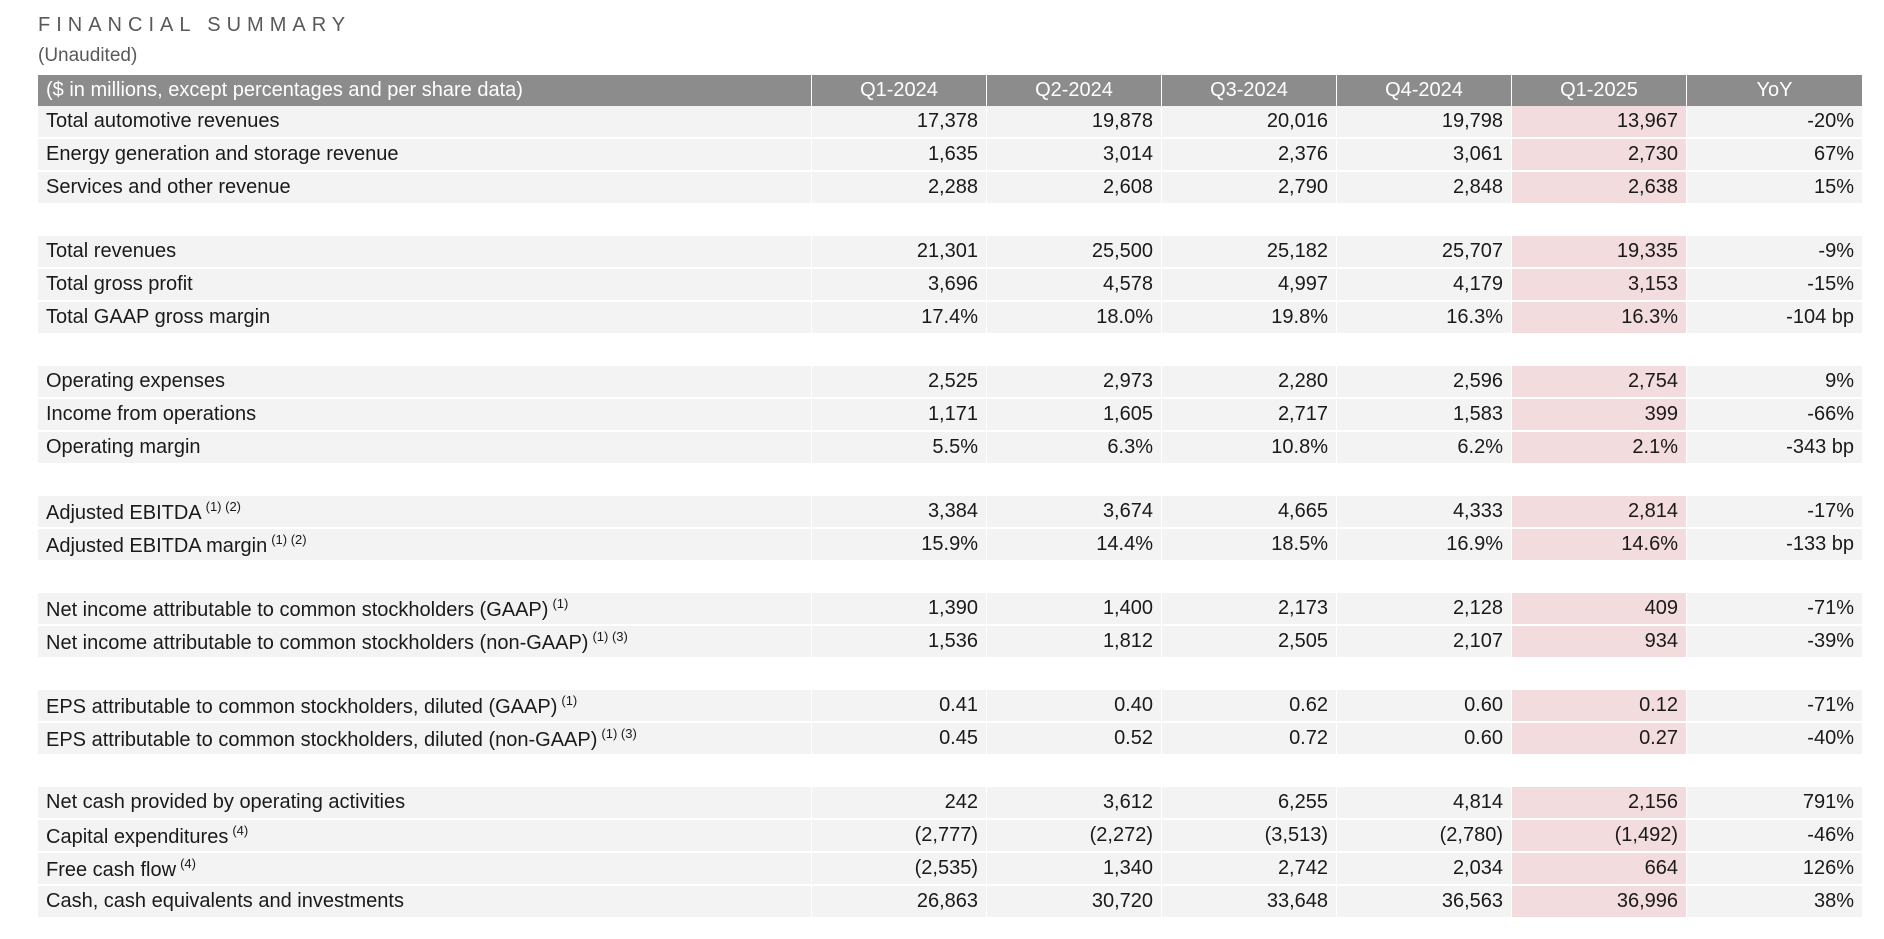 Image resolution: width=1884 pixels, height=939 pixels. What do you see at coordinates (1774, 188) in the screenshot?
I see `value-cell-yoy: 15%` at bounding box center [1774, 188].